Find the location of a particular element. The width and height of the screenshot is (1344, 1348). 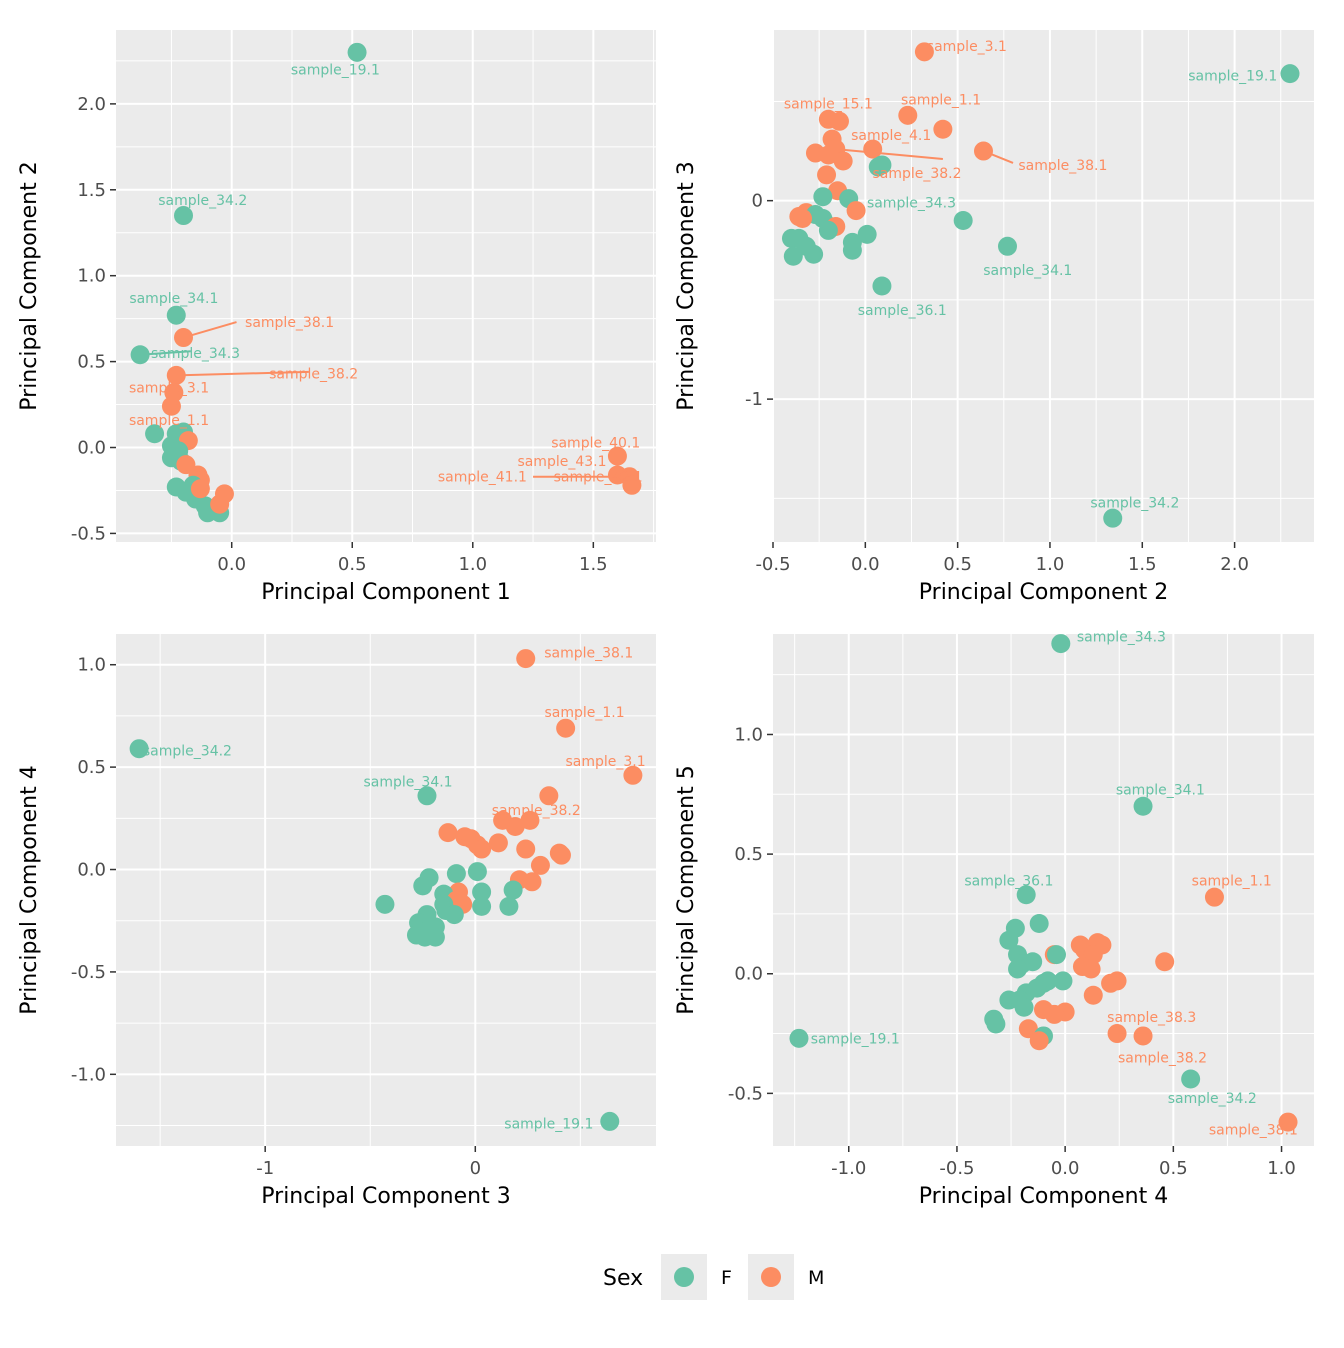

y-tick-label: -1.0 is located at coordinates (88, 1074).